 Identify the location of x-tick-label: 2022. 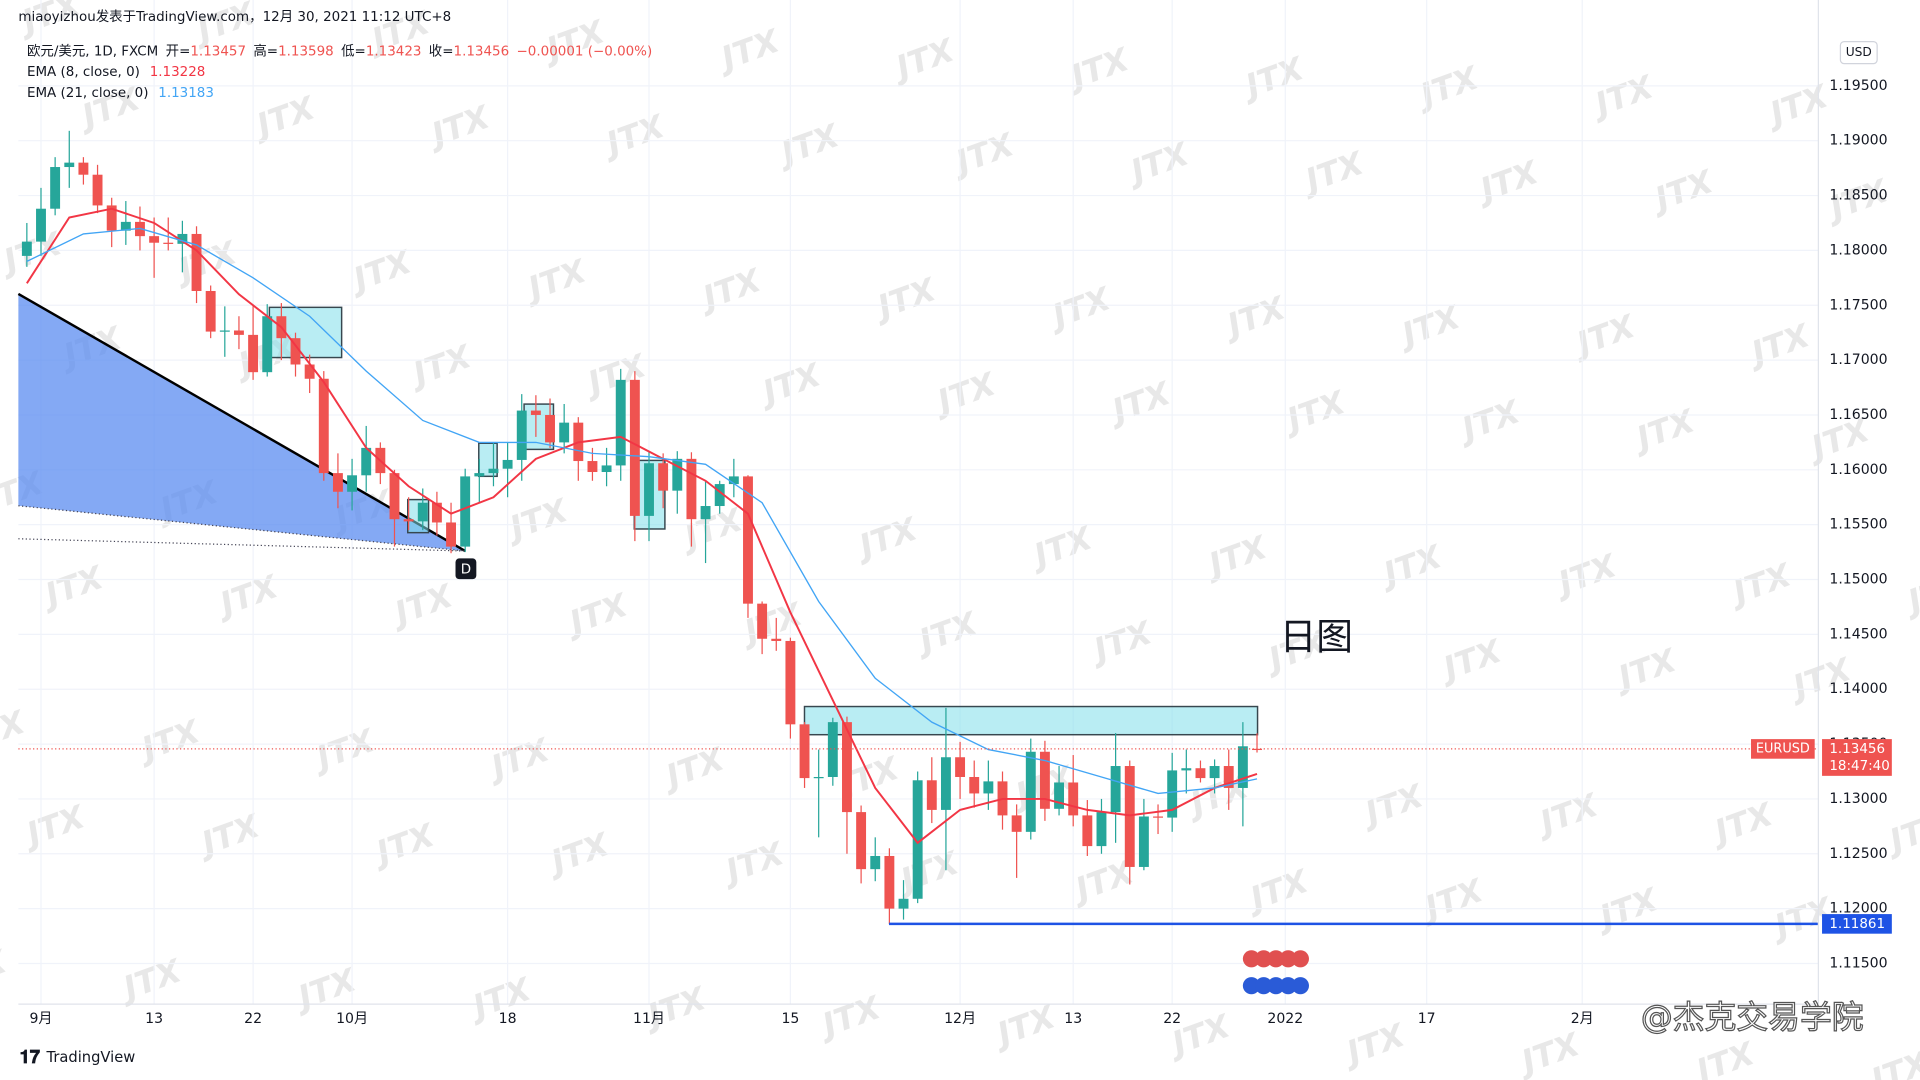
(1285, 1019).